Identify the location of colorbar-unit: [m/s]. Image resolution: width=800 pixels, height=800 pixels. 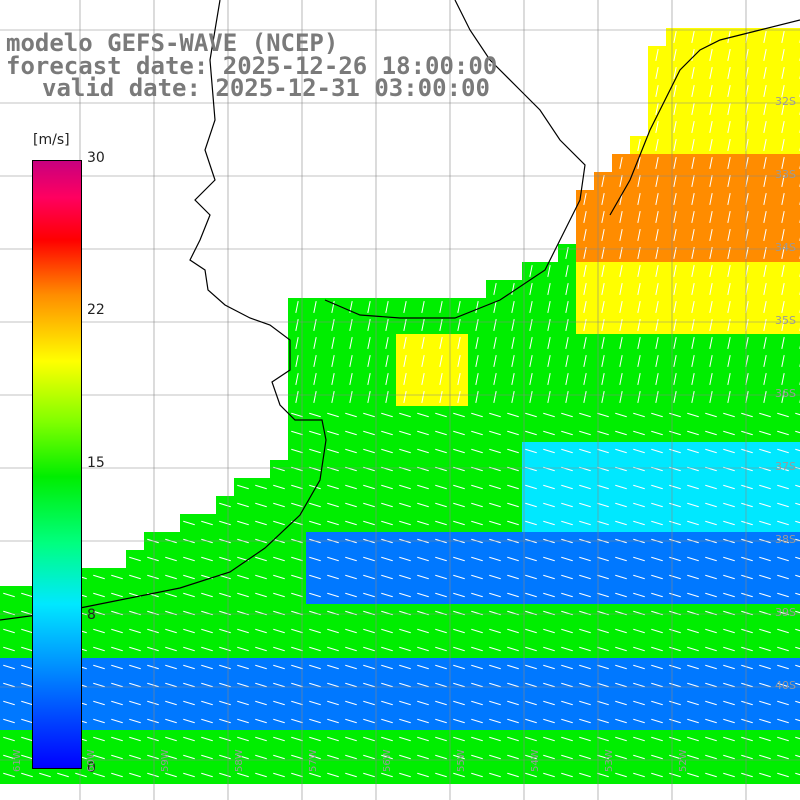
(51, 140).